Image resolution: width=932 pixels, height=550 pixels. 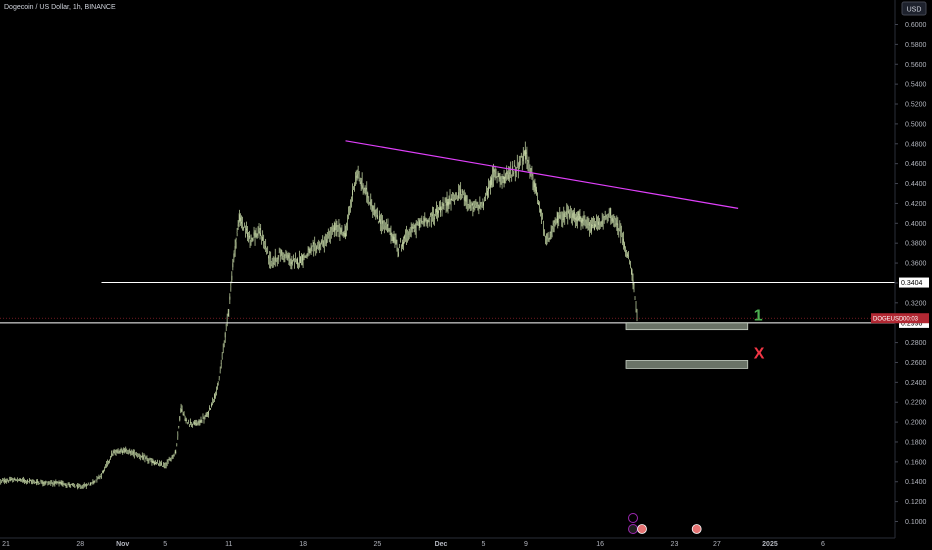 I want to click on last-price-tag, so click(x=900, y=318).